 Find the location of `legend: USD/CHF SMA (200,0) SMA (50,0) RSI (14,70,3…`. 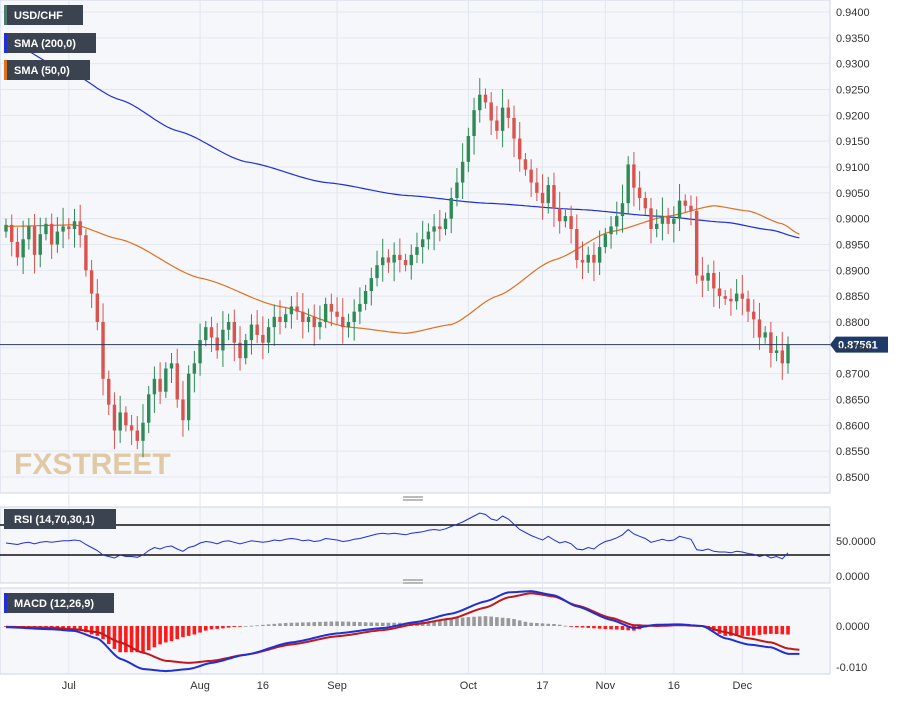

legend: USD/CHF SMA (200,0) SMA (50,0) RSI (14,70,3… is located at coordinates (60, 309).